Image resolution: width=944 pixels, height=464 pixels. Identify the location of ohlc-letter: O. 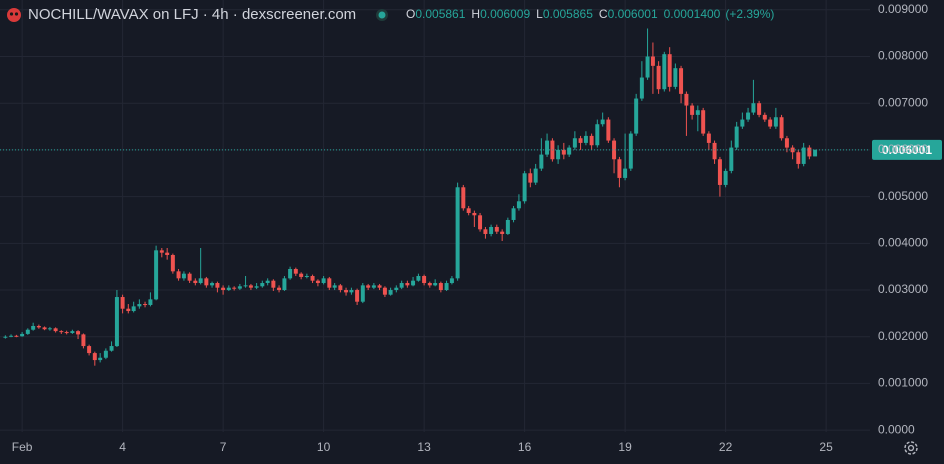
(410, 14).